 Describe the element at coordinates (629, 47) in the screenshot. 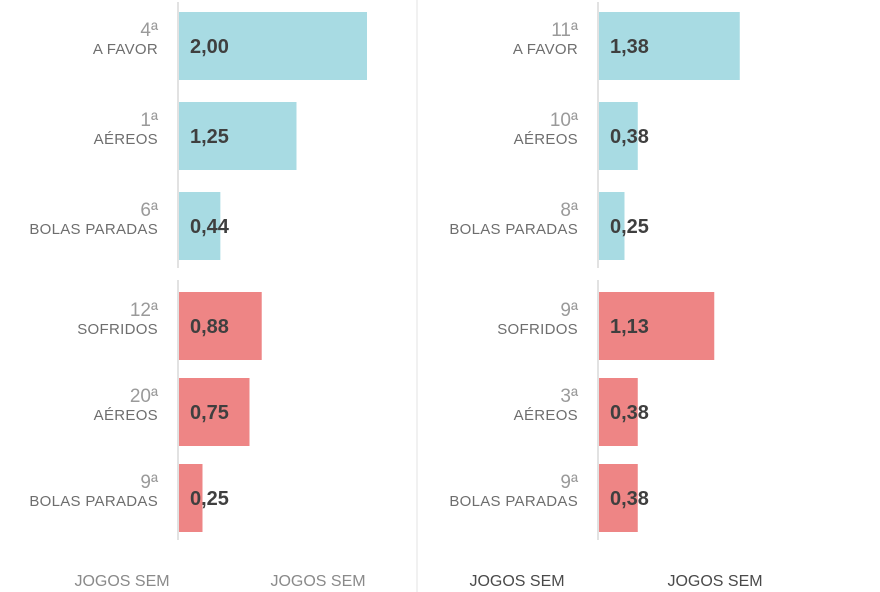

I see `data-label: 1,38` at that location.